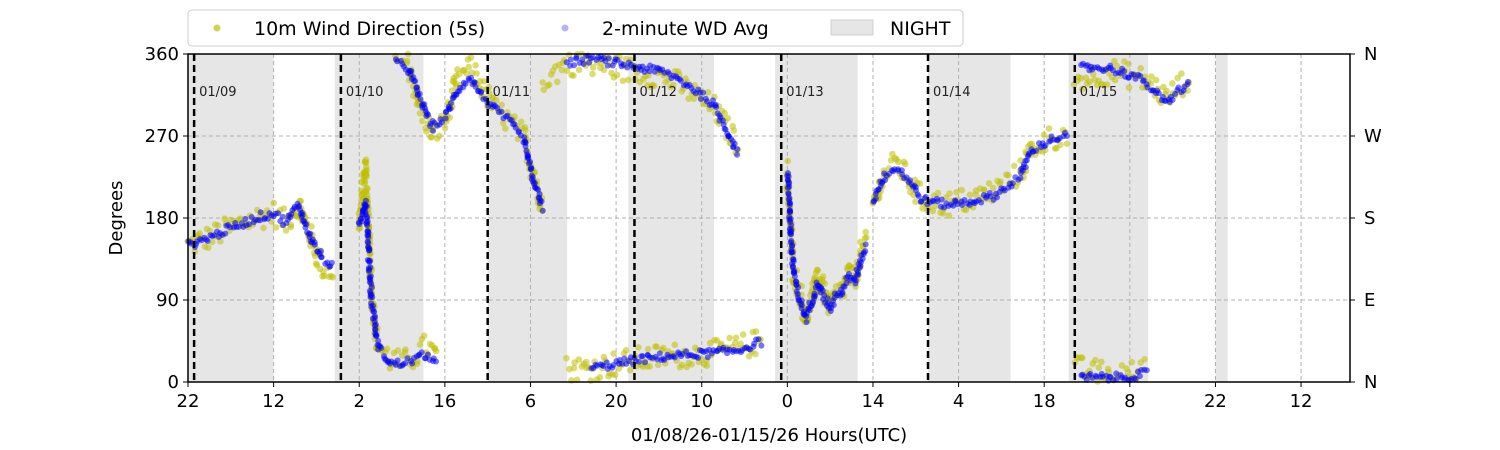 This screenshot has width=1500, height=450. Describe the element at coordinates (162, 218) in the screenshot. I see `y-tick-label: 180` at that location.